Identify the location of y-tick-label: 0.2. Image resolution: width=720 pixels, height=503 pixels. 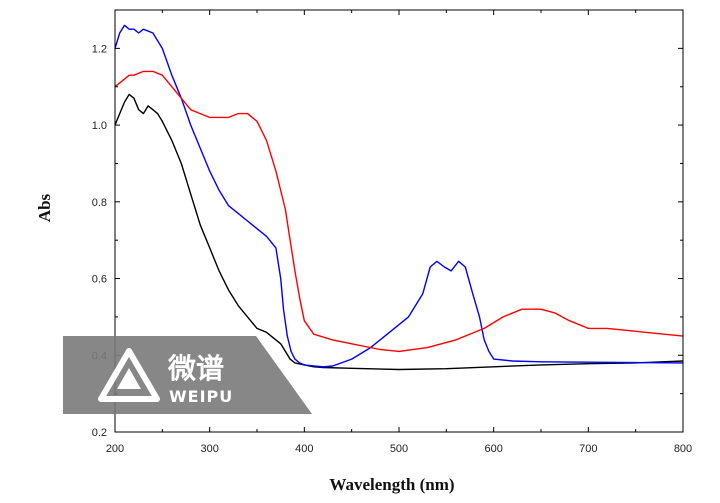
(99, 433).